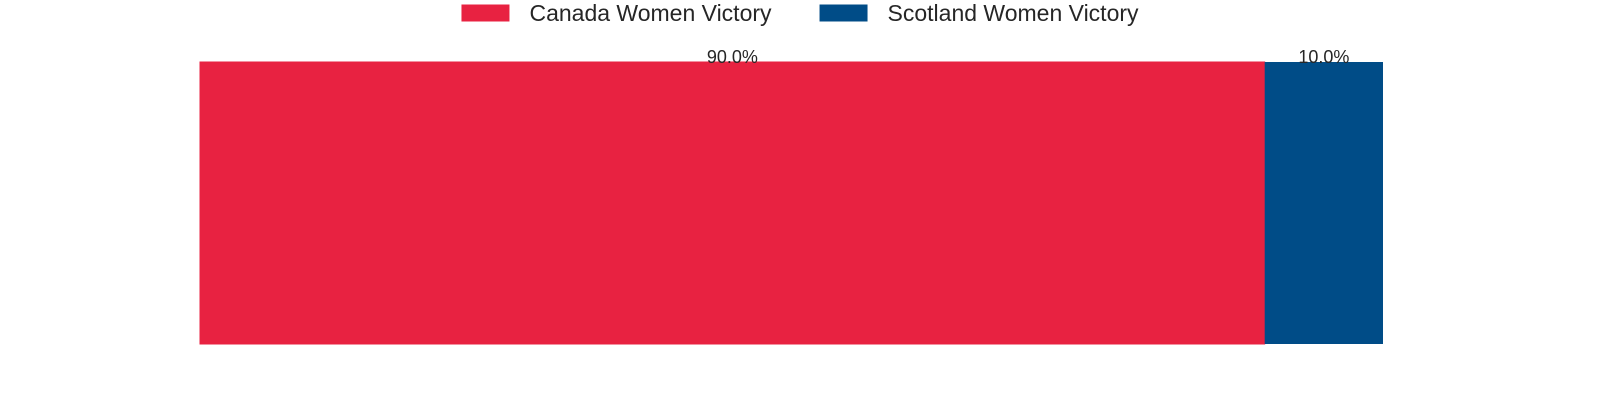 This screenshot has width=1600, height=400. Describe the element at coordinates (843, 13) in the screenshot. I see `legend-swatch-scotland-women-victory` at that location.